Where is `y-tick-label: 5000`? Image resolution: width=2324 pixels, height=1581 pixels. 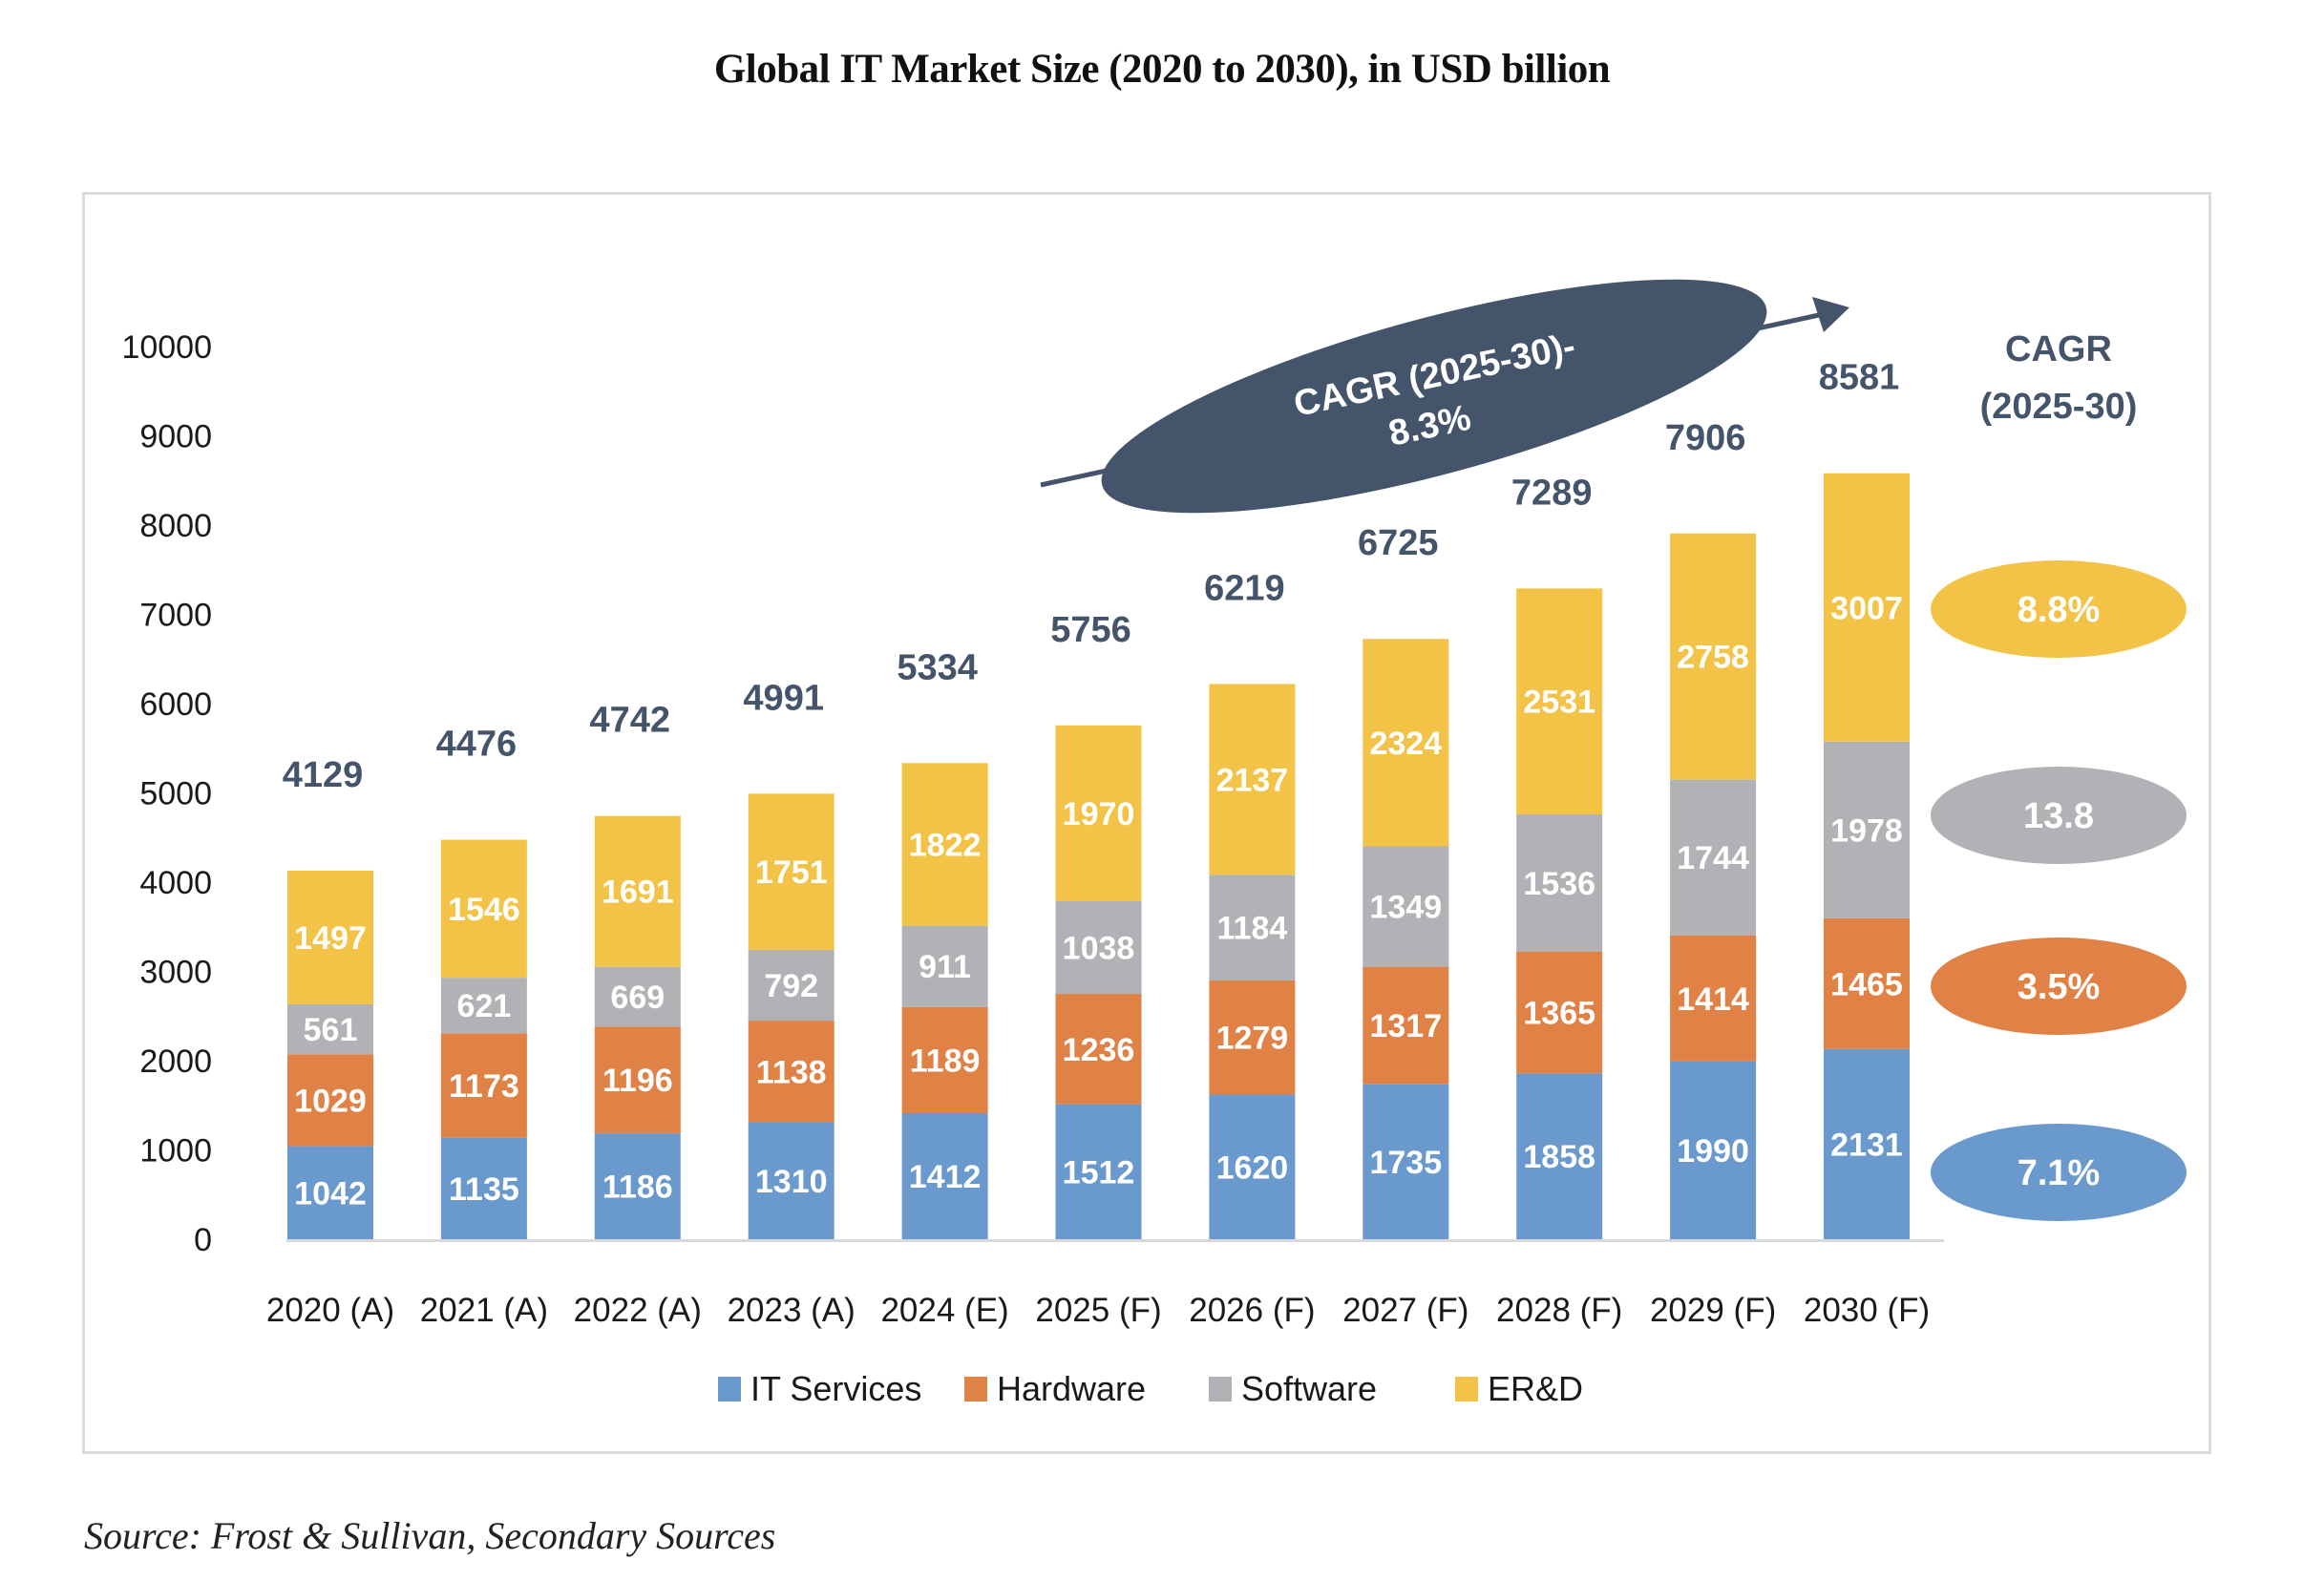
y-tick-label: 5000 is located at coordinates (175, 794).